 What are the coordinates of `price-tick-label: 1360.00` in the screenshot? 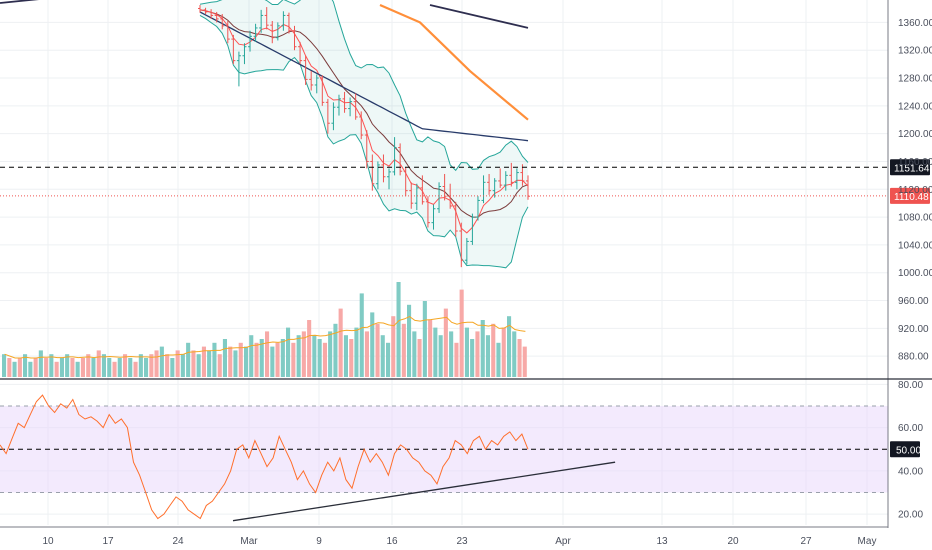 It's located at (915, 23).